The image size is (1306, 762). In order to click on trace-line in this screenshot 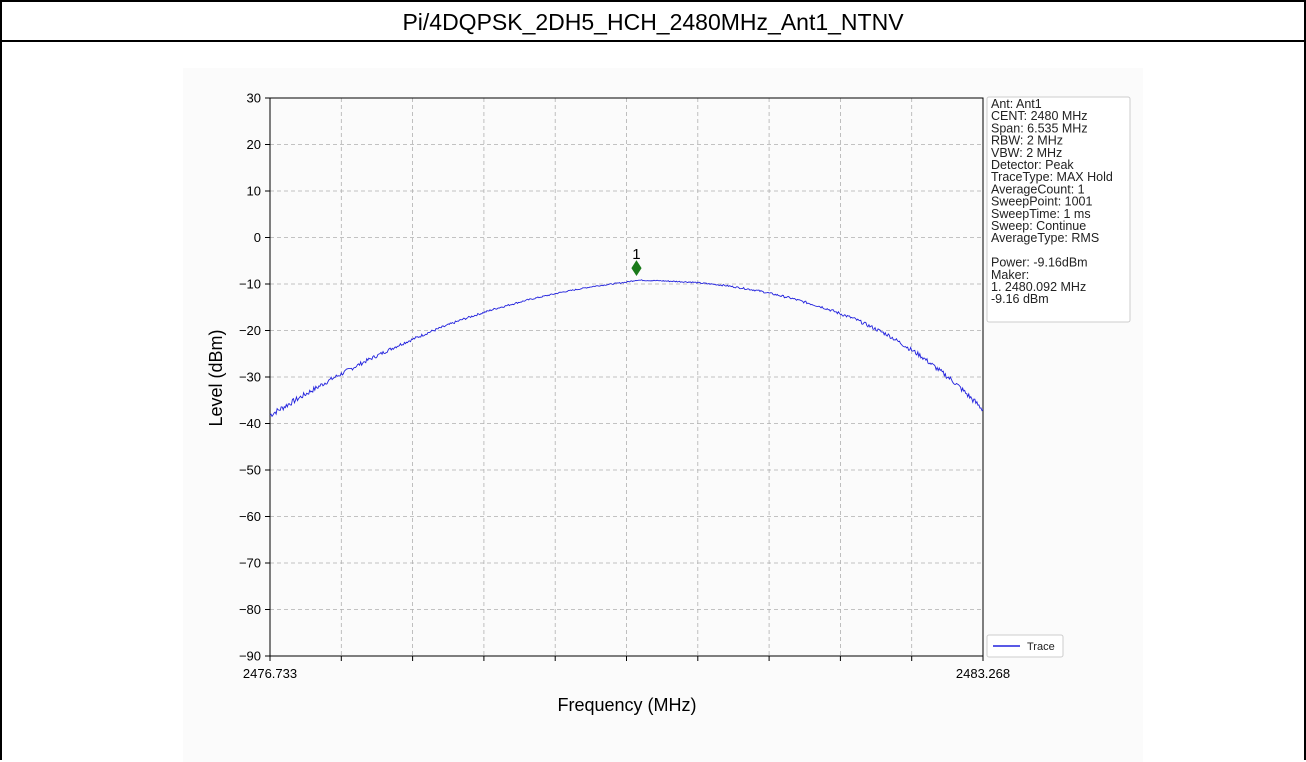, I will do `click(626, 348)`.